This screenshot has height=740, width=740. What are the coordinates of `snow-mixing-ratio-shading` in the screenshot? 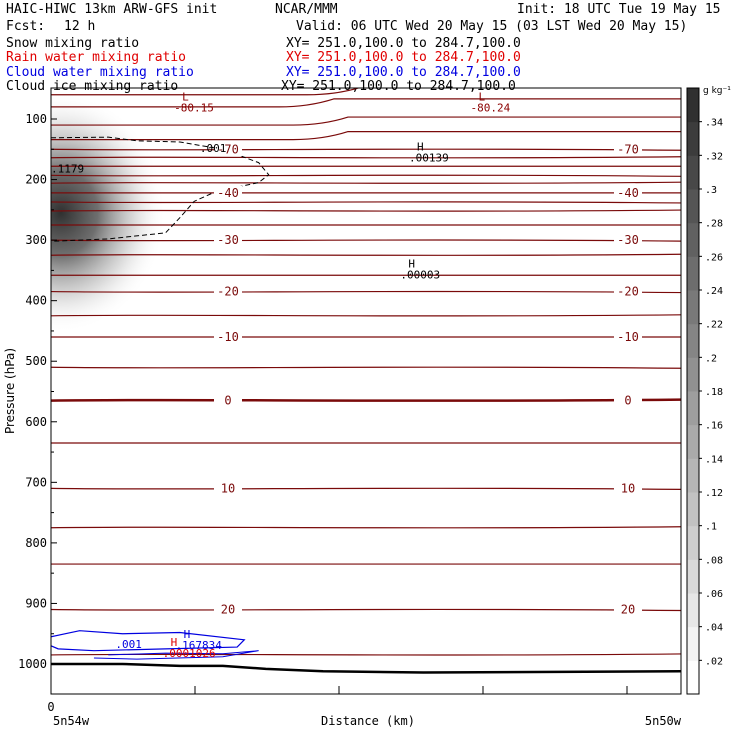 It's located at (108, 212).